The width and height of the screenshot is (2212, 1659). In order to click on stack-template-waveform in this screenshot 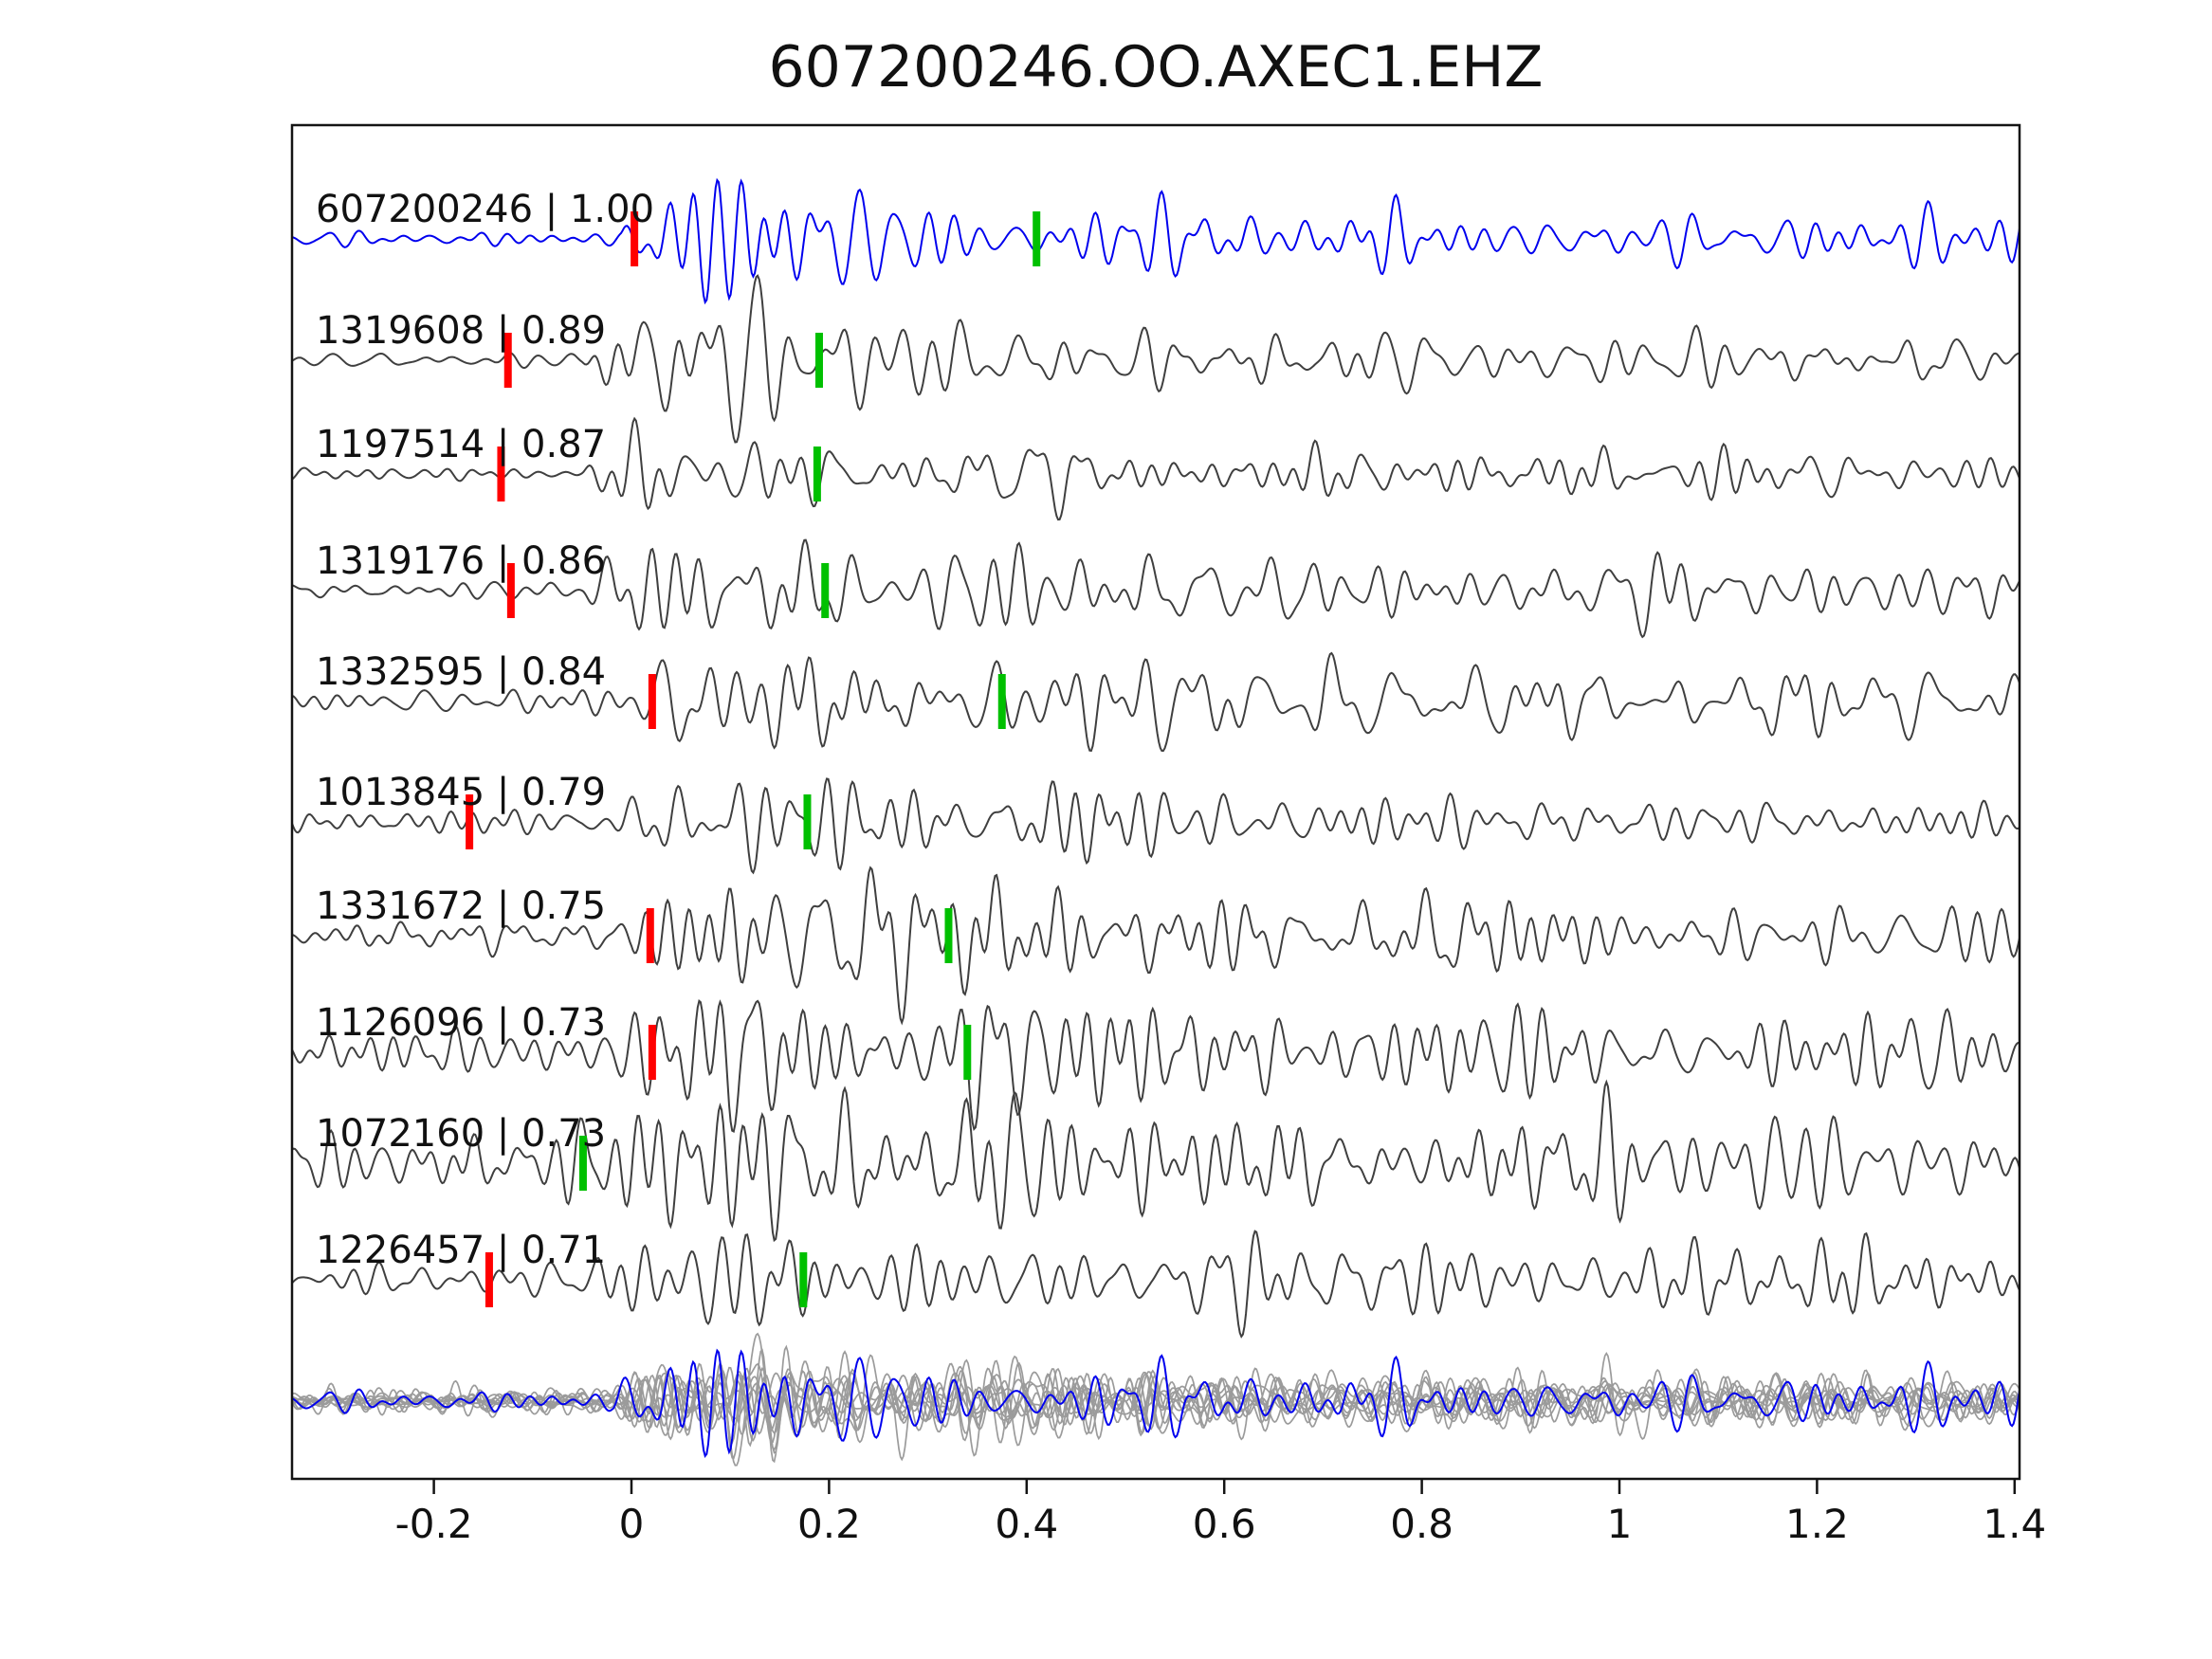, I will do `click(1156, 1403)`.